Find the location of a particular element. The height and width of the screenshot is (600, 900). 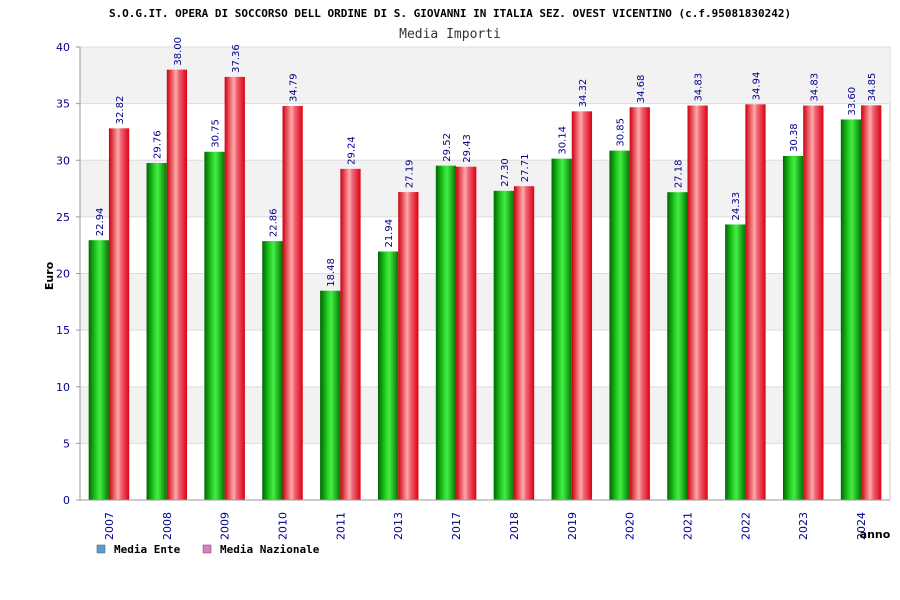

value-label: 29.24 is located at coordinates (351, 150).